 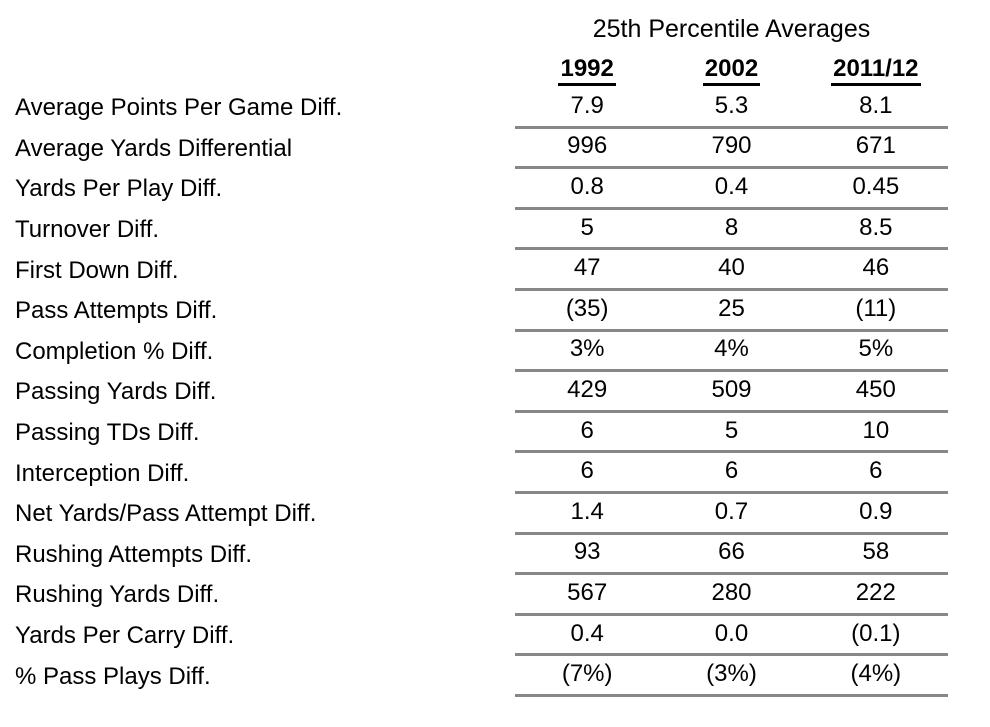 I want to click on value-cell-2011-12: 222, so click(x=875, y=592).